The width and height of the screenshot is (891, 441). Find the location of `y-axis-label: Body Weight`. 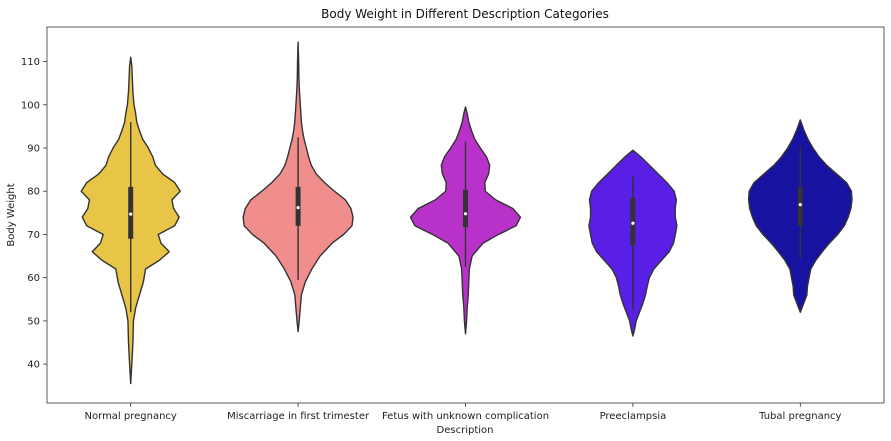

y-axis-label: Body Weight is located at coordinates (11, 214).